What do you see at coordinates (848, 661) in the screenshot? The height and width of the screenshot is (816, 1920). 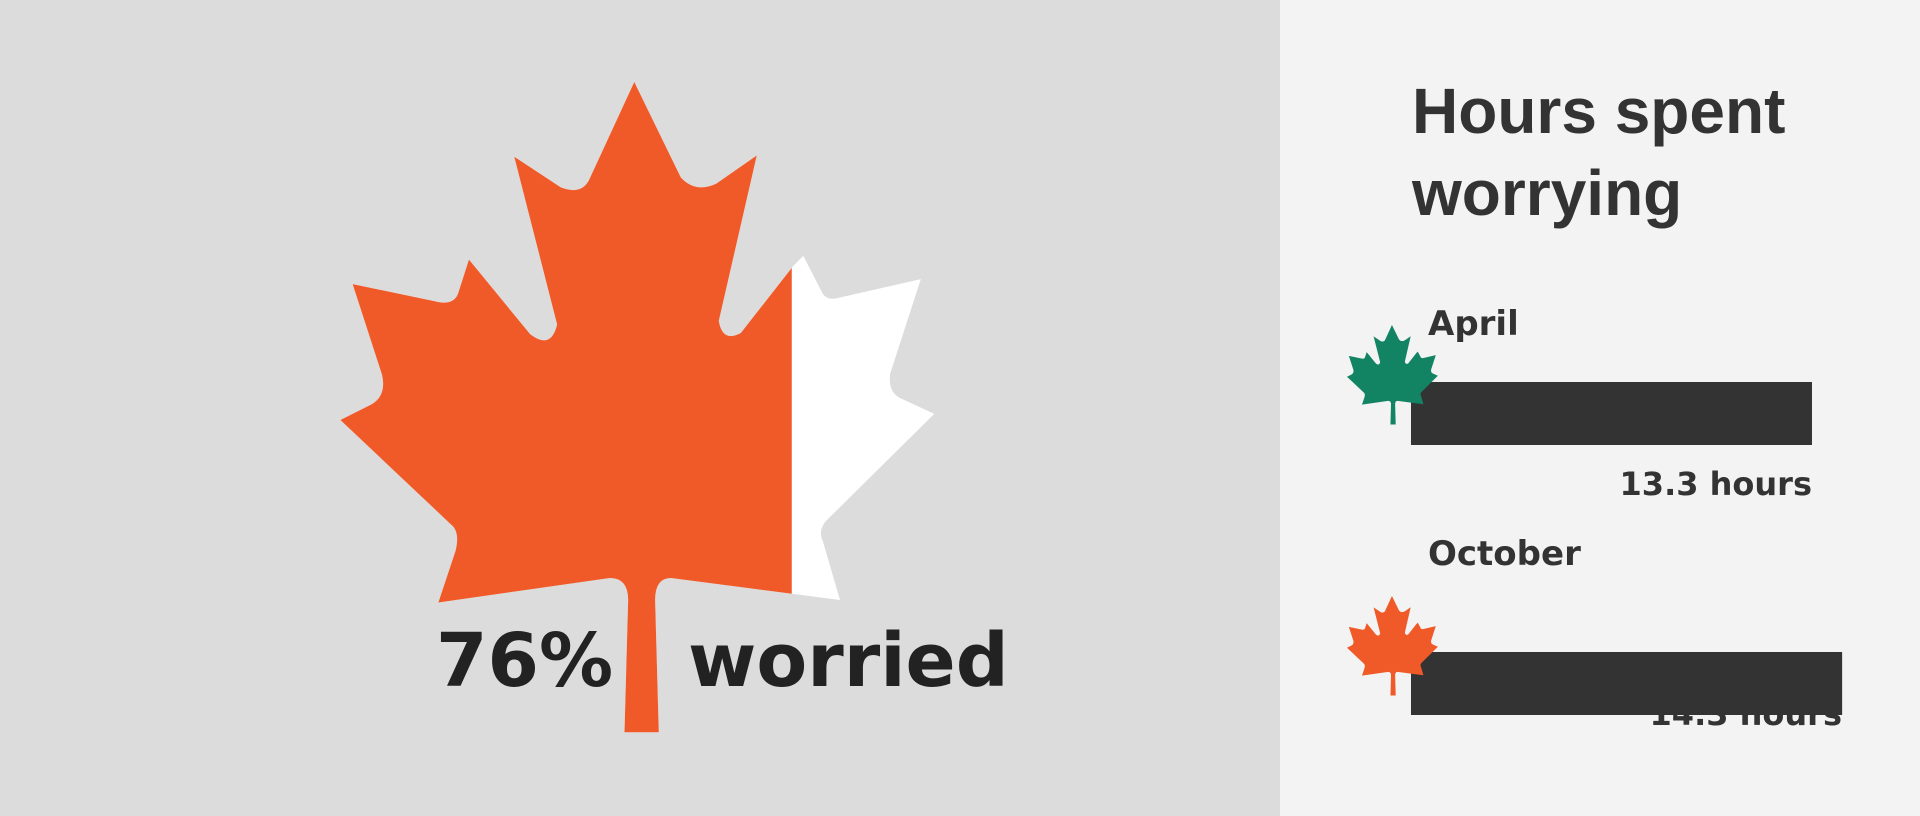 I see `worried-label: worried` at bounding box center [848, 661].